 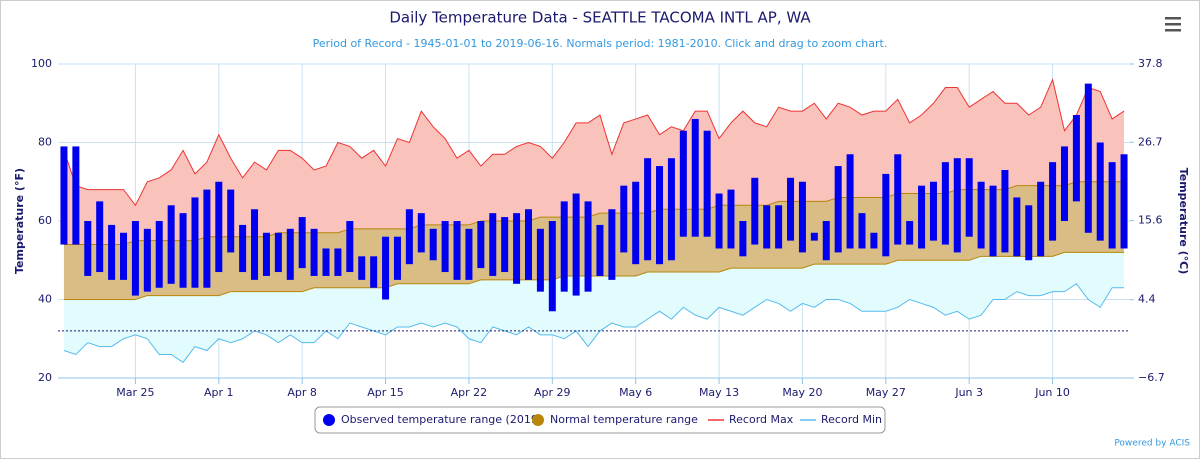 What do you see at coordinates (219, 392) in the screenshot?
I see `x-tick-label: Apr 1` at bounding box center [219, 392].